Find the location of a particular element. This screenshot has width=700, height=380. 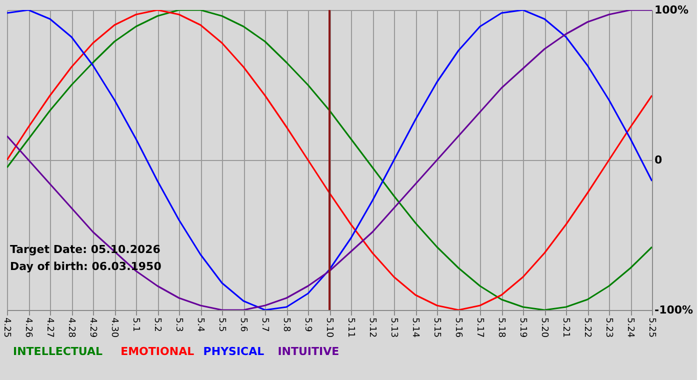

x-tick-label: 5.24 is located at coordinates (630, 328).